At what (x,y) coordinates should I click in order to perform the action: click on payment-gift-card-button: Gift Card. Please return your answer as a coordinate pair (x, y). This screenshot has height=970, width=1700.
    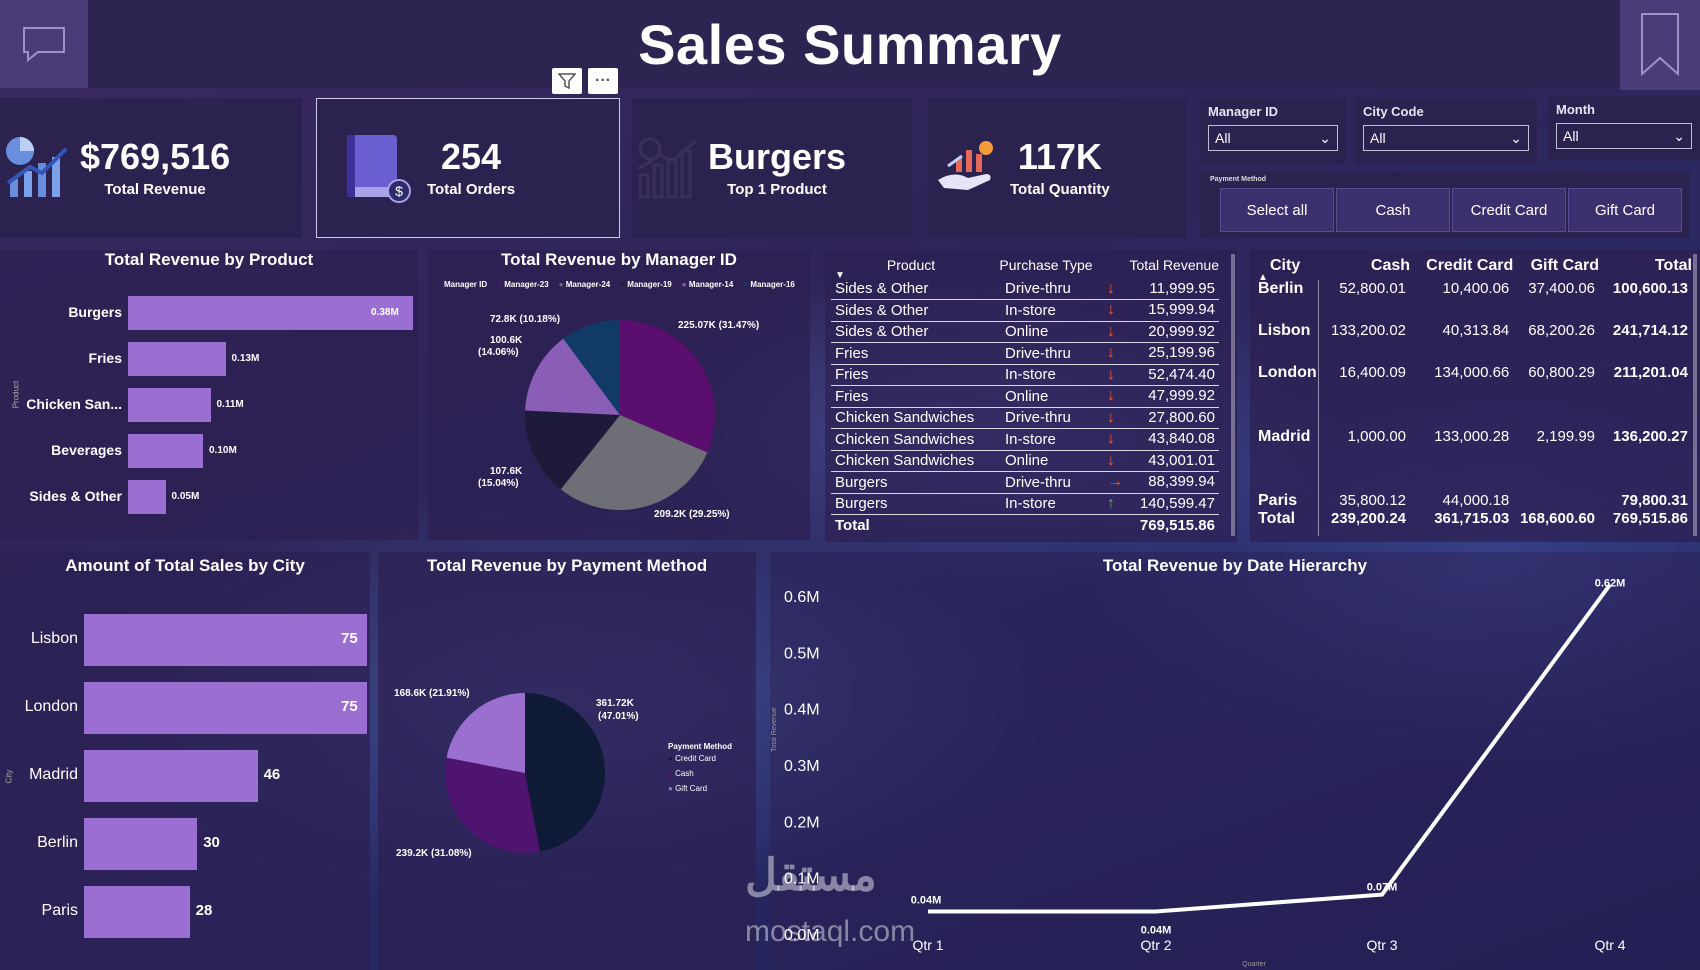
    Looking at the image, I should click on (1625, 210).